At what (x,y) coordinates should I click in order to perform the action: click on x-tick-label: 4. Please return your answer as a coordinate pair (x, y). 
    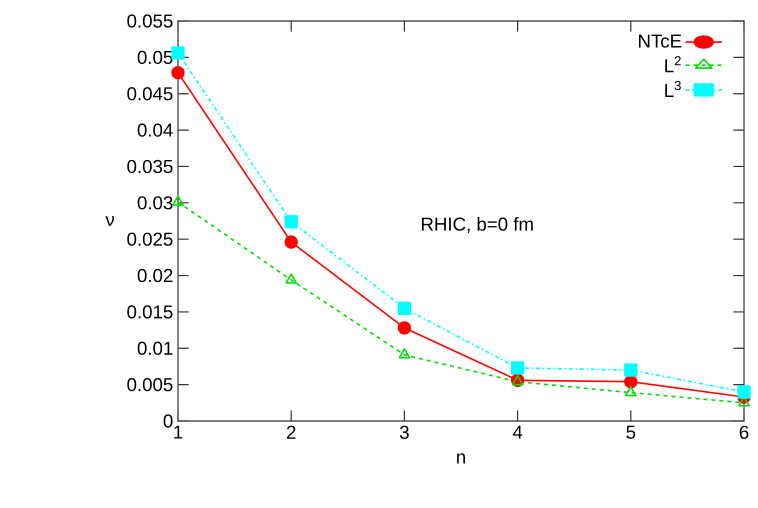
    Looking at the image, I should click on (517, 432).